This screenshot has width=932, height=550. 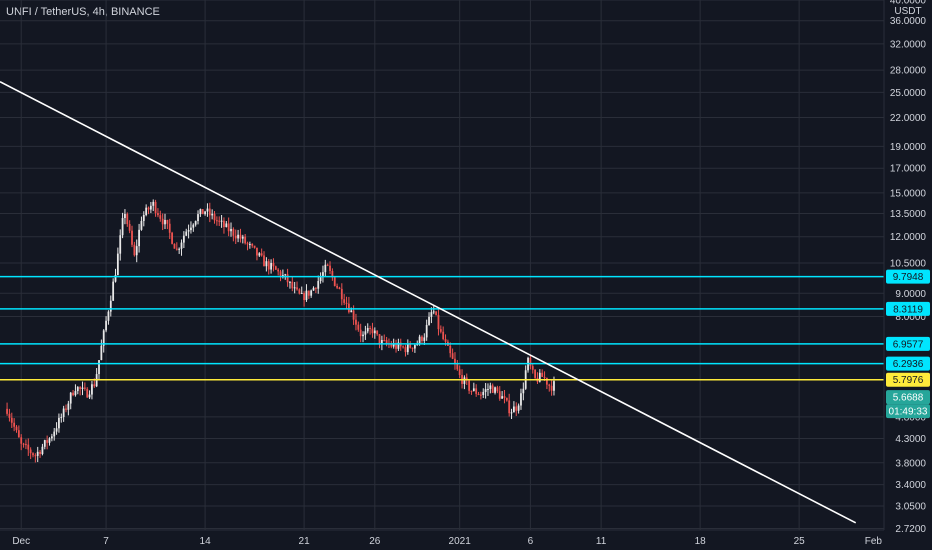 I want to click on level-badge, so click(x=908, y=363).